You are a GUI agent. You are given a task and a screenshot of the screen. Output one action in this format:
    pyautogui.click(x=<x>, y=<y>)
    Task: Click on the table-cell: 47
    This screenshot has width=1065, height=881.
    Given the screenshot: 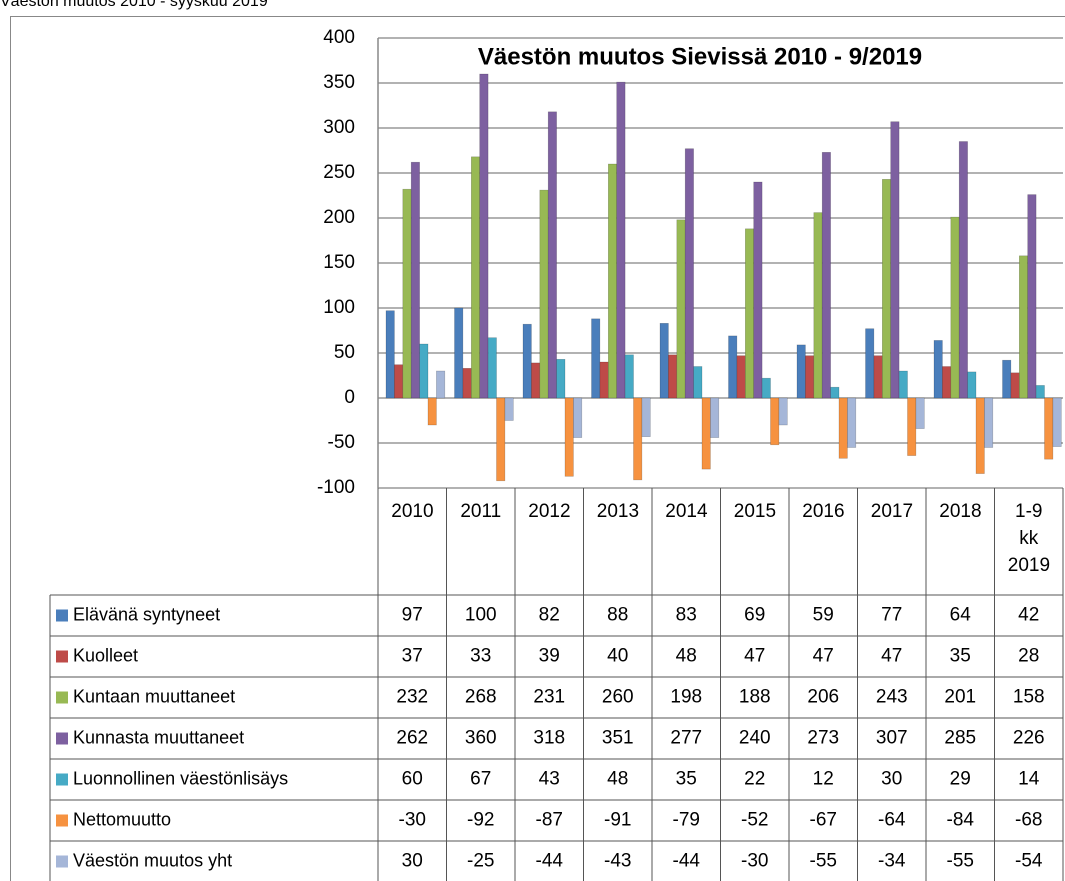 What is the action you would take?
    pyautogui.click(x=891, y=656)
    